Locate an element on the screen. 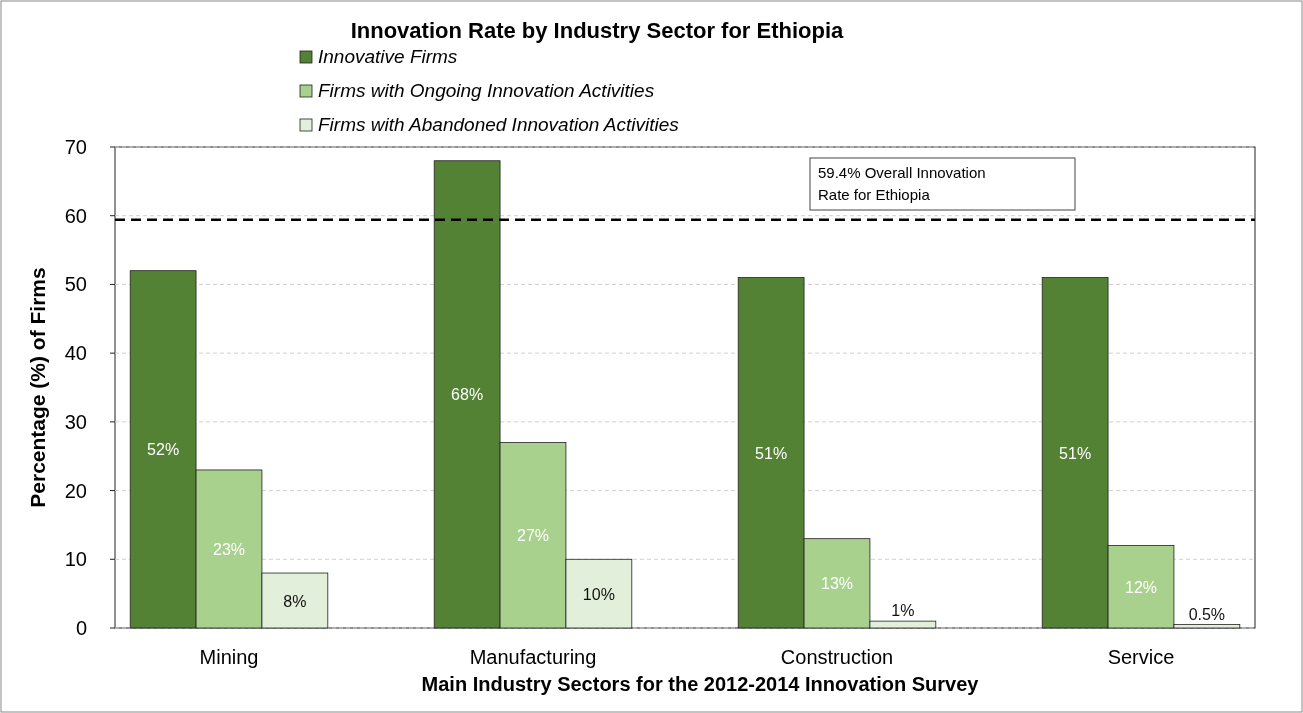 The image size is (1303, 713). x-tick-label: Mining is located at coordinates (229, 657).